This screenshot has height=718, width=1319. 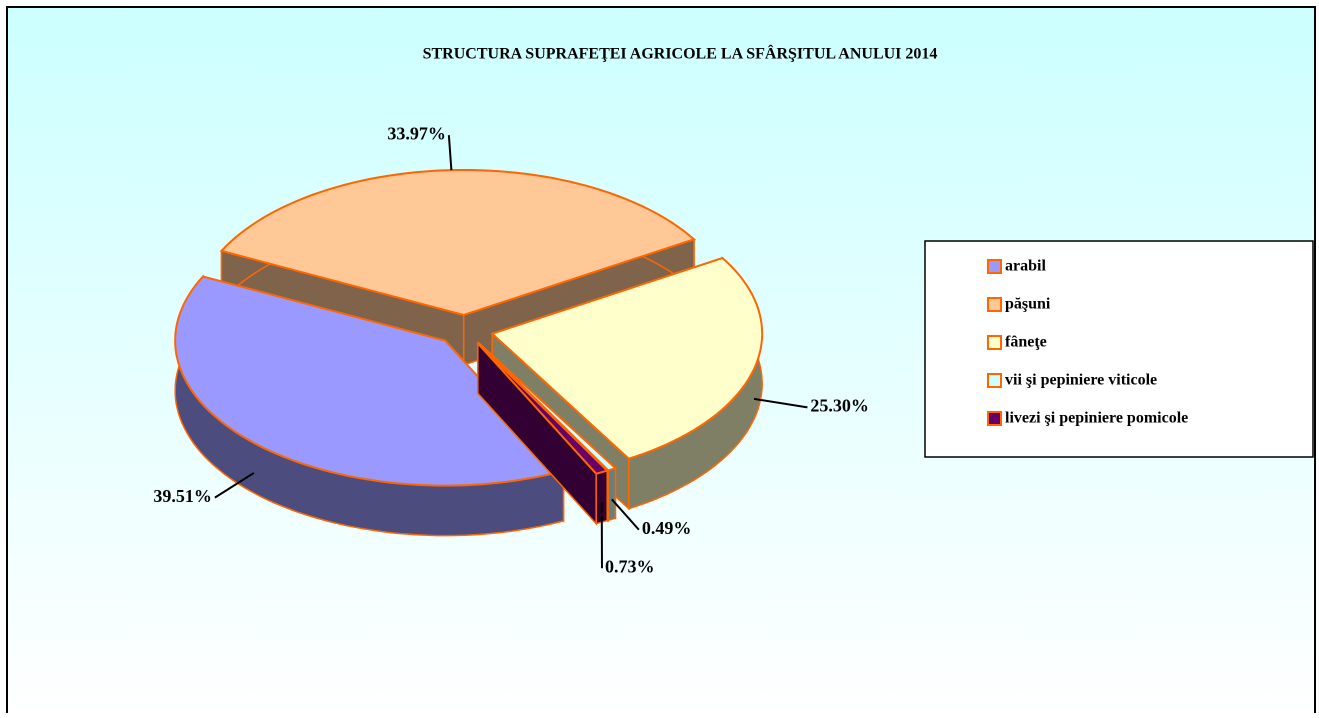 I want to click on data-label: 0.73%, so click(x=630, y=566).